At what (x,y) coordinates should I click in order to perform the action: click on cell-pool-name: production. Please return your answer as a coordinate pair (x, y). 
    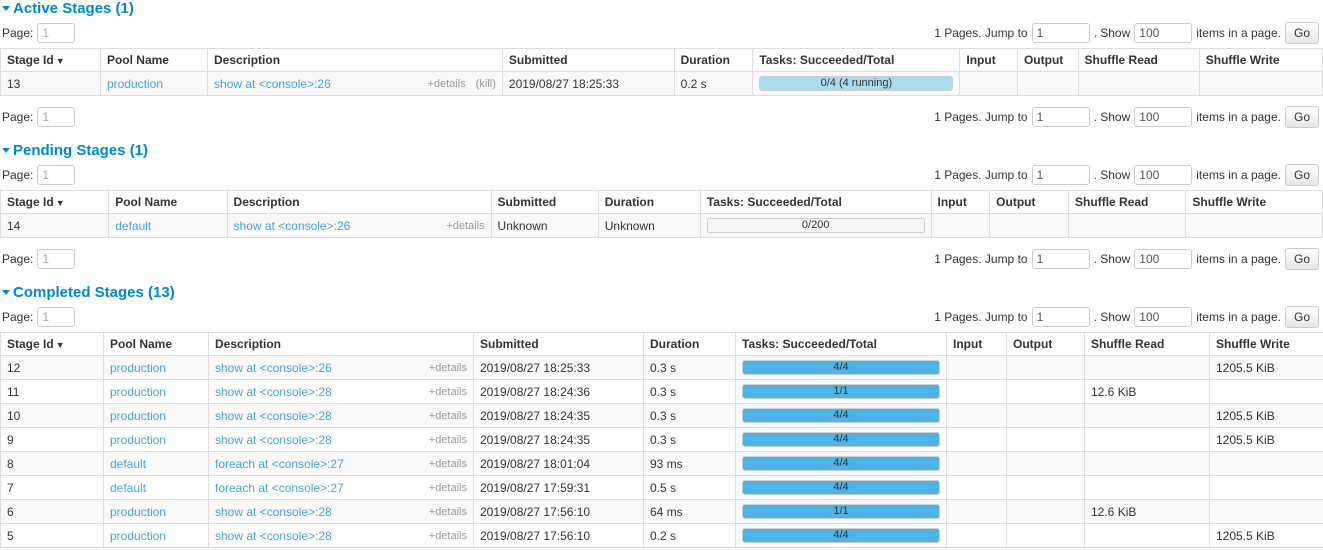
    Looking at the image, I should click on (156, 439).